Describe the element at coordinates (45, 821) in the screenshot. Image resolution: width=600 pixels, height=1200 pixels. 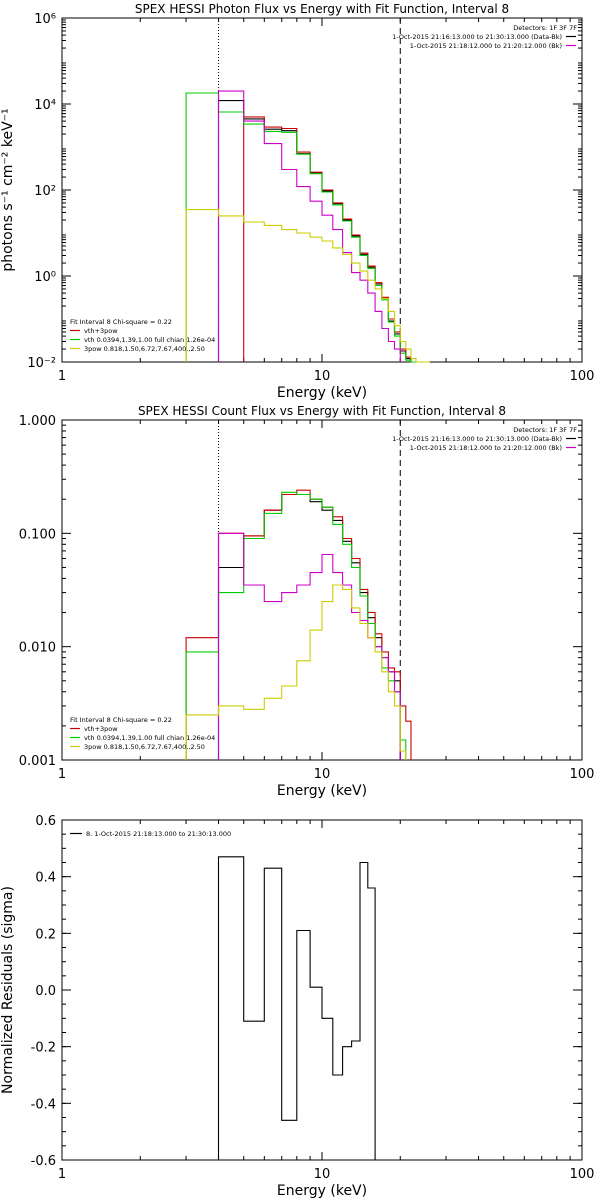
I see `y-tick-label: 0.6` at that location.